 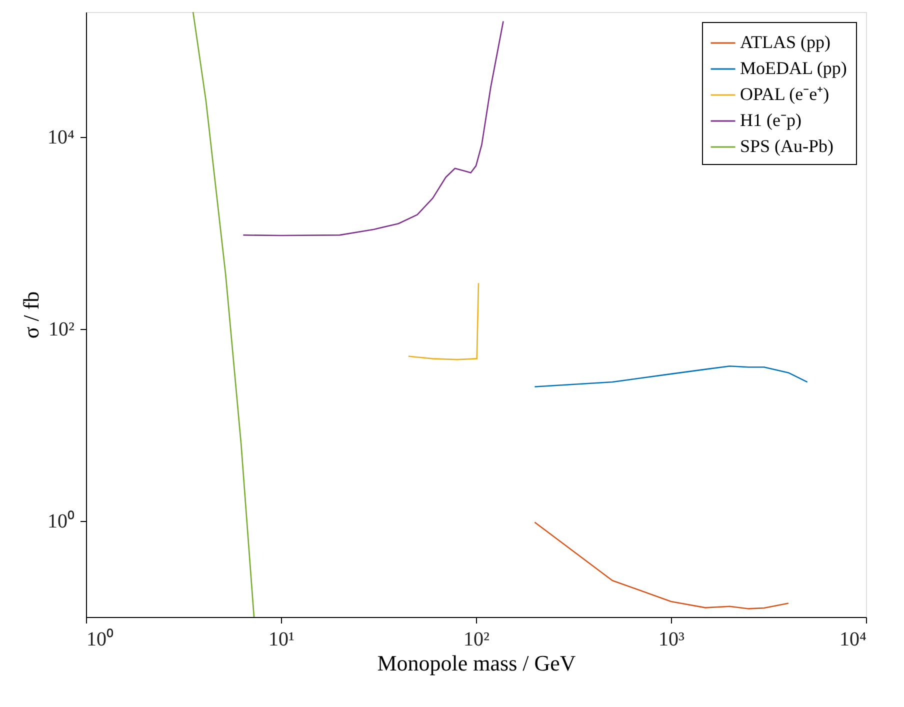 What do you see at coordinates (785, 42) in the screenshot?
I see `legend-label: ATLAS (pp)` at bounding box center [785, 42].